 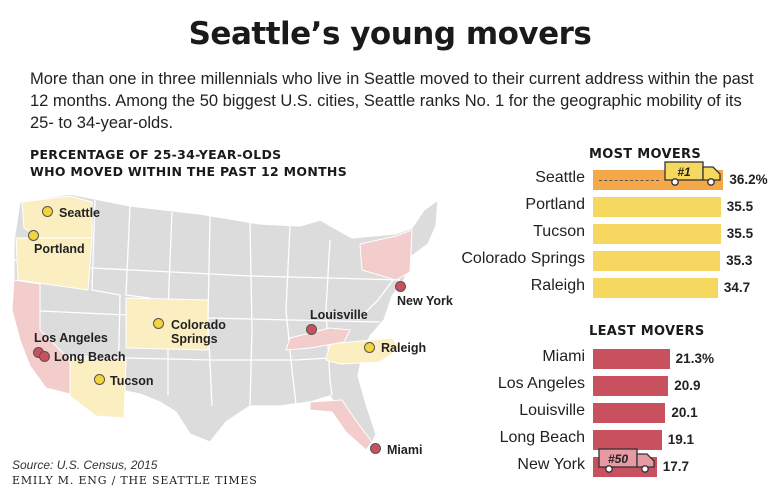 I want to click on state-arizona, so click(x=98, y=388).